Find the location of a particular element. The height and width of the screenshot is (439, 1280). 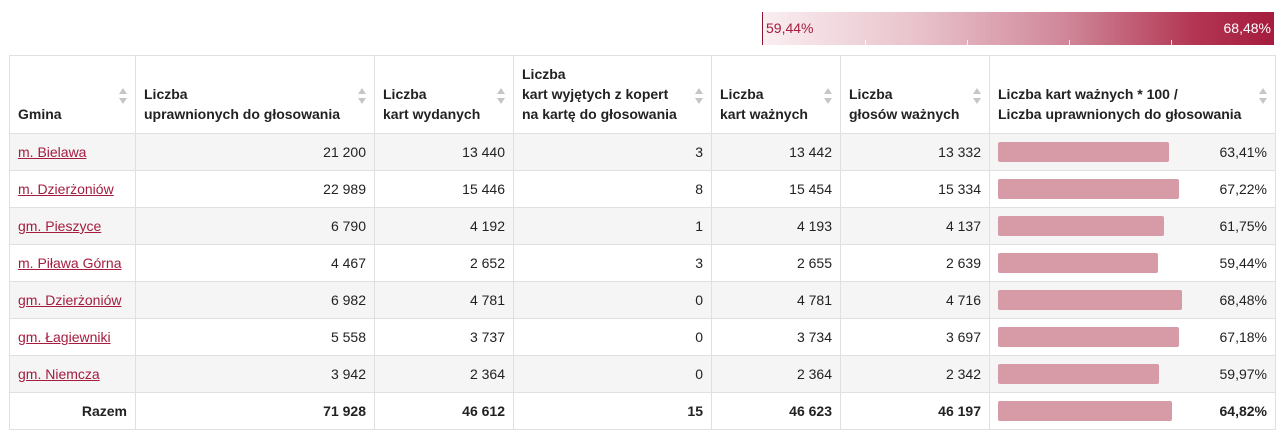

legend-min-label: 59,44% is located at coordinates (790, 28).